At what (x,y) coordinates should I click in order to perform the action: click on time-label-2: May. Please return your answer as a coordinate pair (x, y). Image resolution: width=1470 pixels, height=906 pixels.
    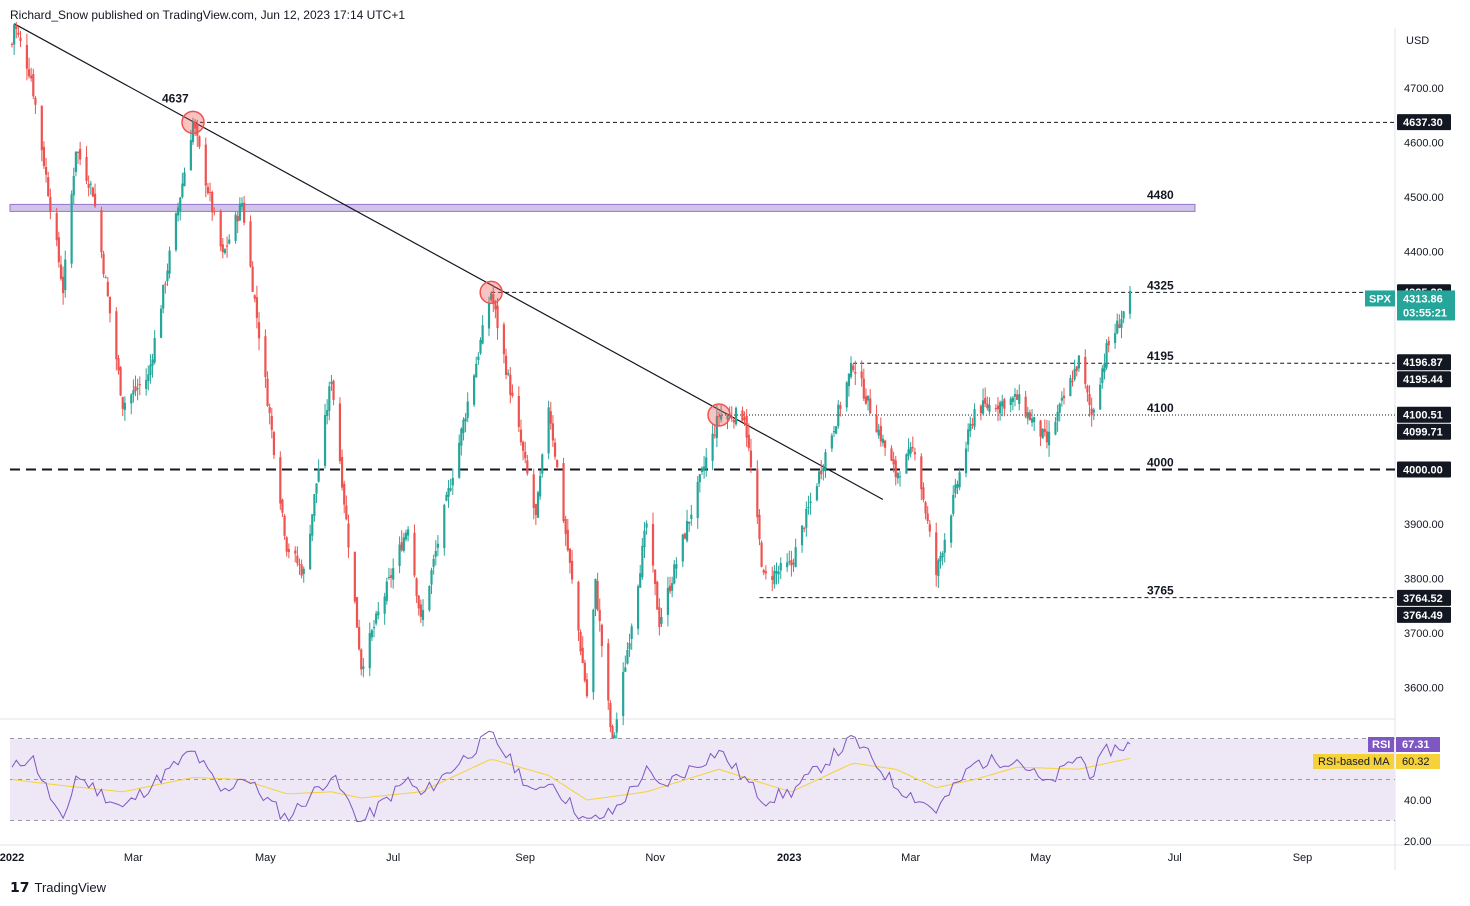
    Looking at the image, I should click on (265, 858).